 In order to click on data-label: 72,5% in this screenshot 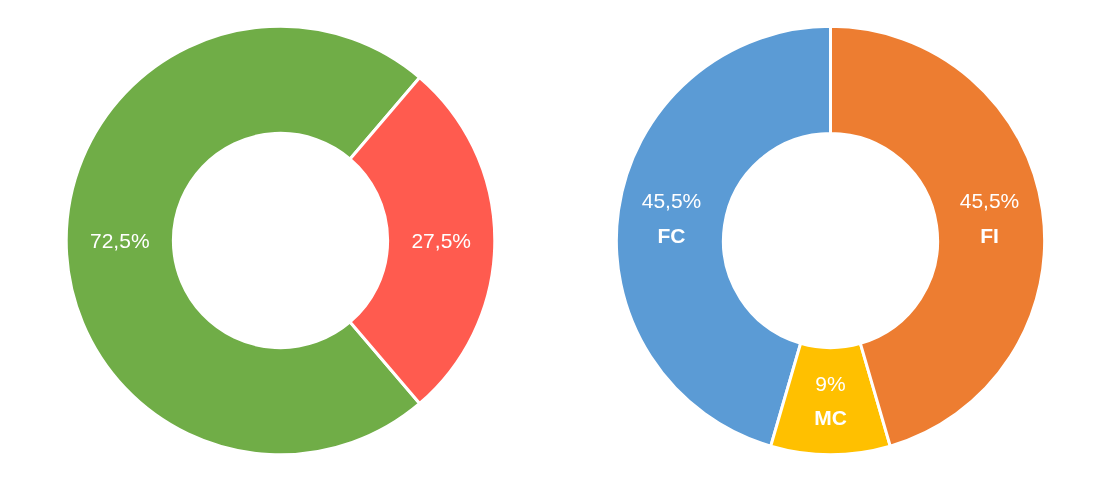, I will do `click(120, 240)`.